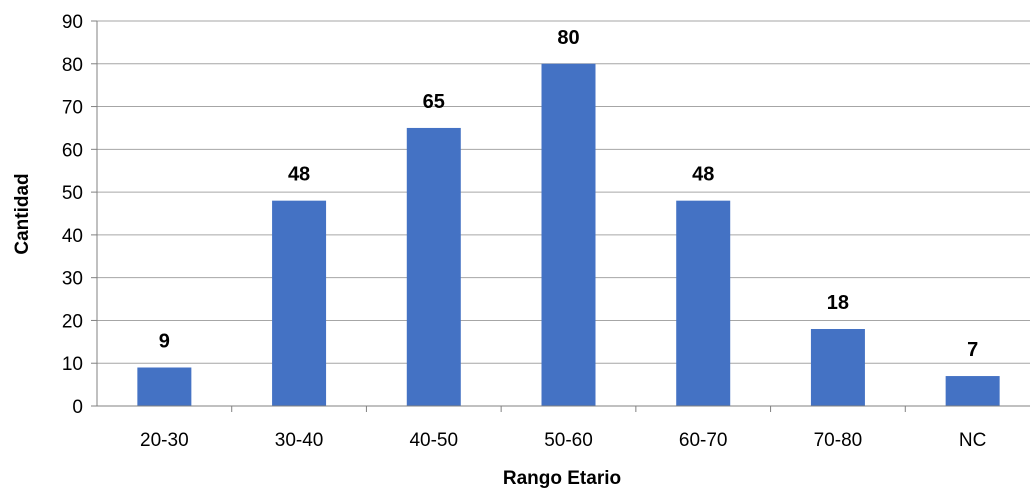 This screenshot has width=1030, height=500. I want to click on x-tick-label: 40-50, so click(433, 440).